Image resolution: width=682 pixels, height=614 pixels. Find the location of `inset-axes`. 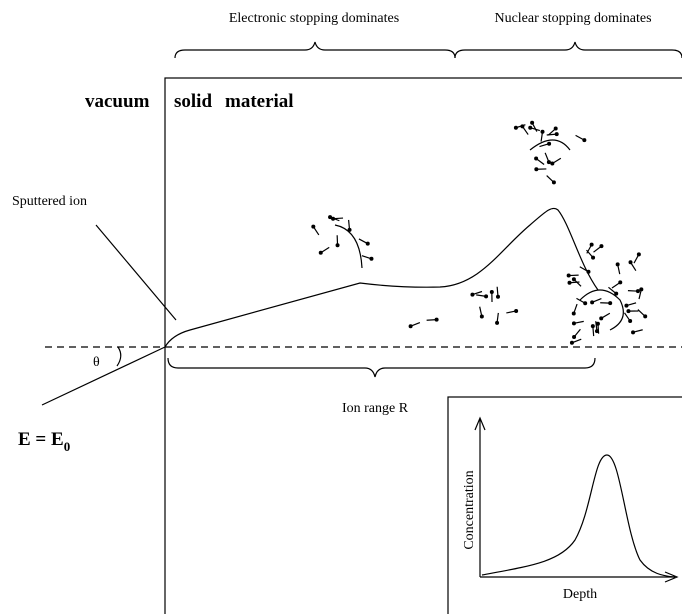

inset-axes is located at coordinates (576, 499).